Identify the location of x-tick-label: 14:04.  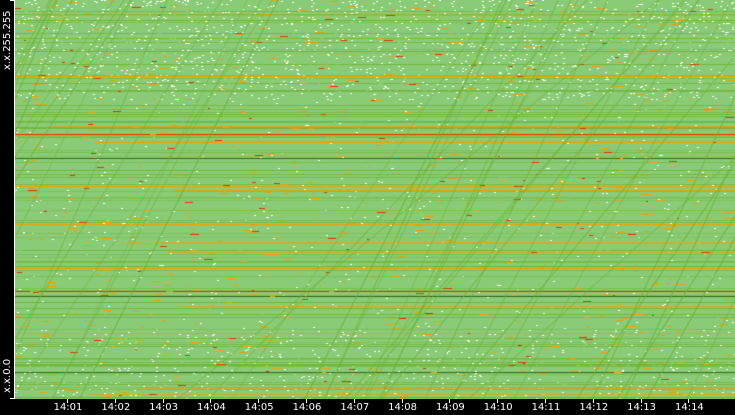
(211, 407).